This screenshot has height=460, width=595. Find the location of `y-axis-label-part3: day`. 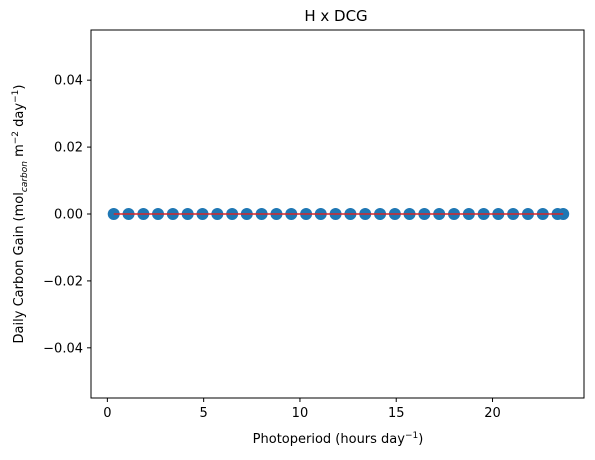

y-axis-label-part3: day is located at coordinates (19, 117).